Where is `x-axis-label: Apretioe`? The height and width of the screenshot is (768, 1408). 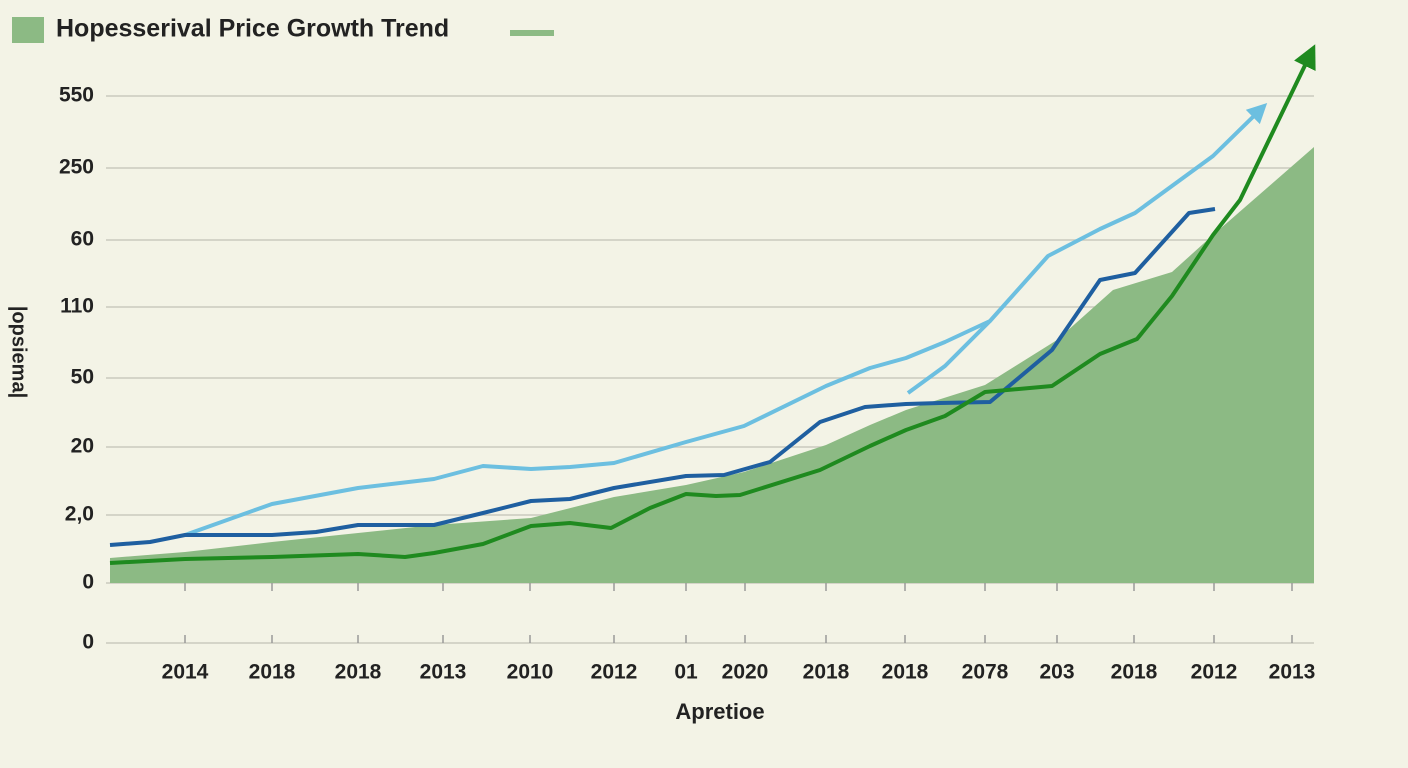
x-axis-label: Apretioe is located at coordinates (719, 711).